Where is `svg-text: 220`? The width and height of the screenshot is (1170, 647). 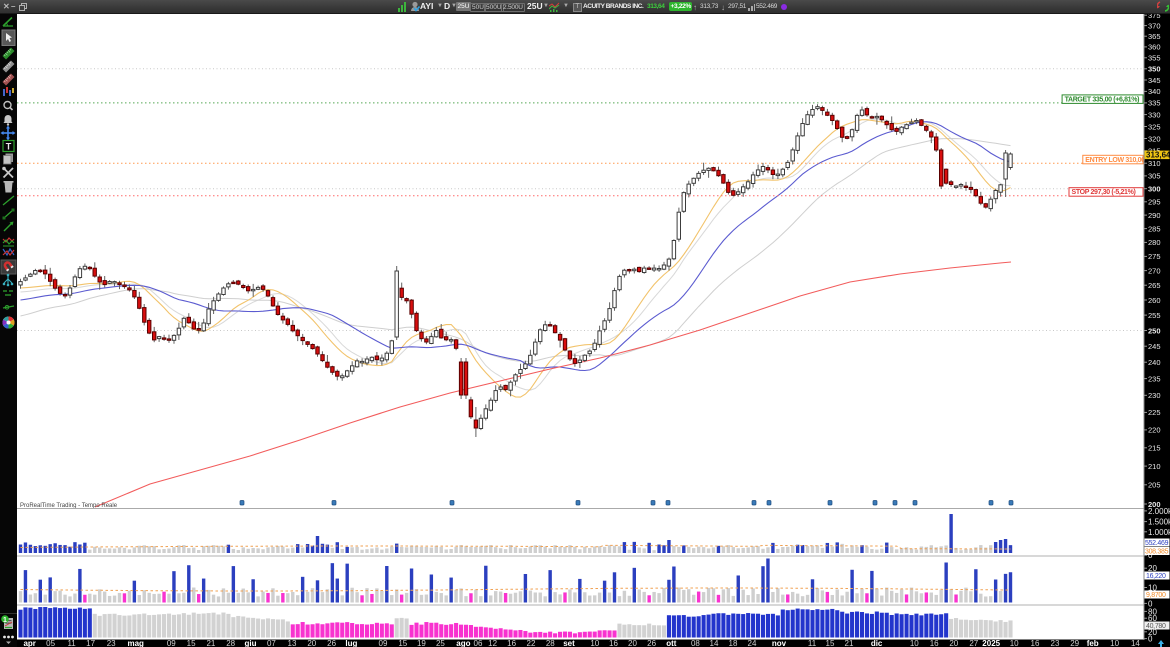
svg-text: 220 is located at coordinates (1154, 430).